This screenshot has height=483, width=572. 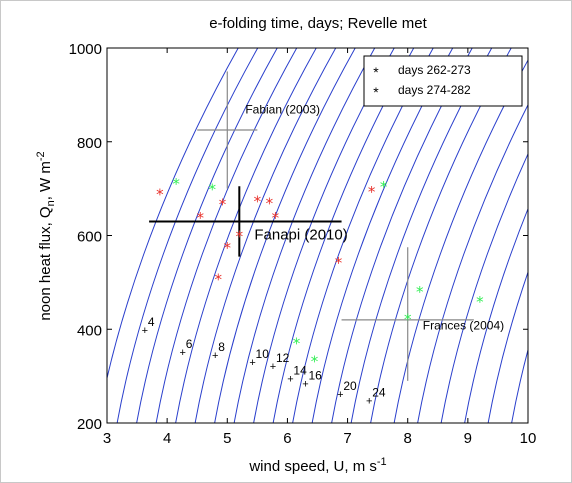 What do you see at coordinates (282, 110) in the screenshot?
I see `cross-label-fabian: Fabian (2003)` at bounding box center [282, 110].